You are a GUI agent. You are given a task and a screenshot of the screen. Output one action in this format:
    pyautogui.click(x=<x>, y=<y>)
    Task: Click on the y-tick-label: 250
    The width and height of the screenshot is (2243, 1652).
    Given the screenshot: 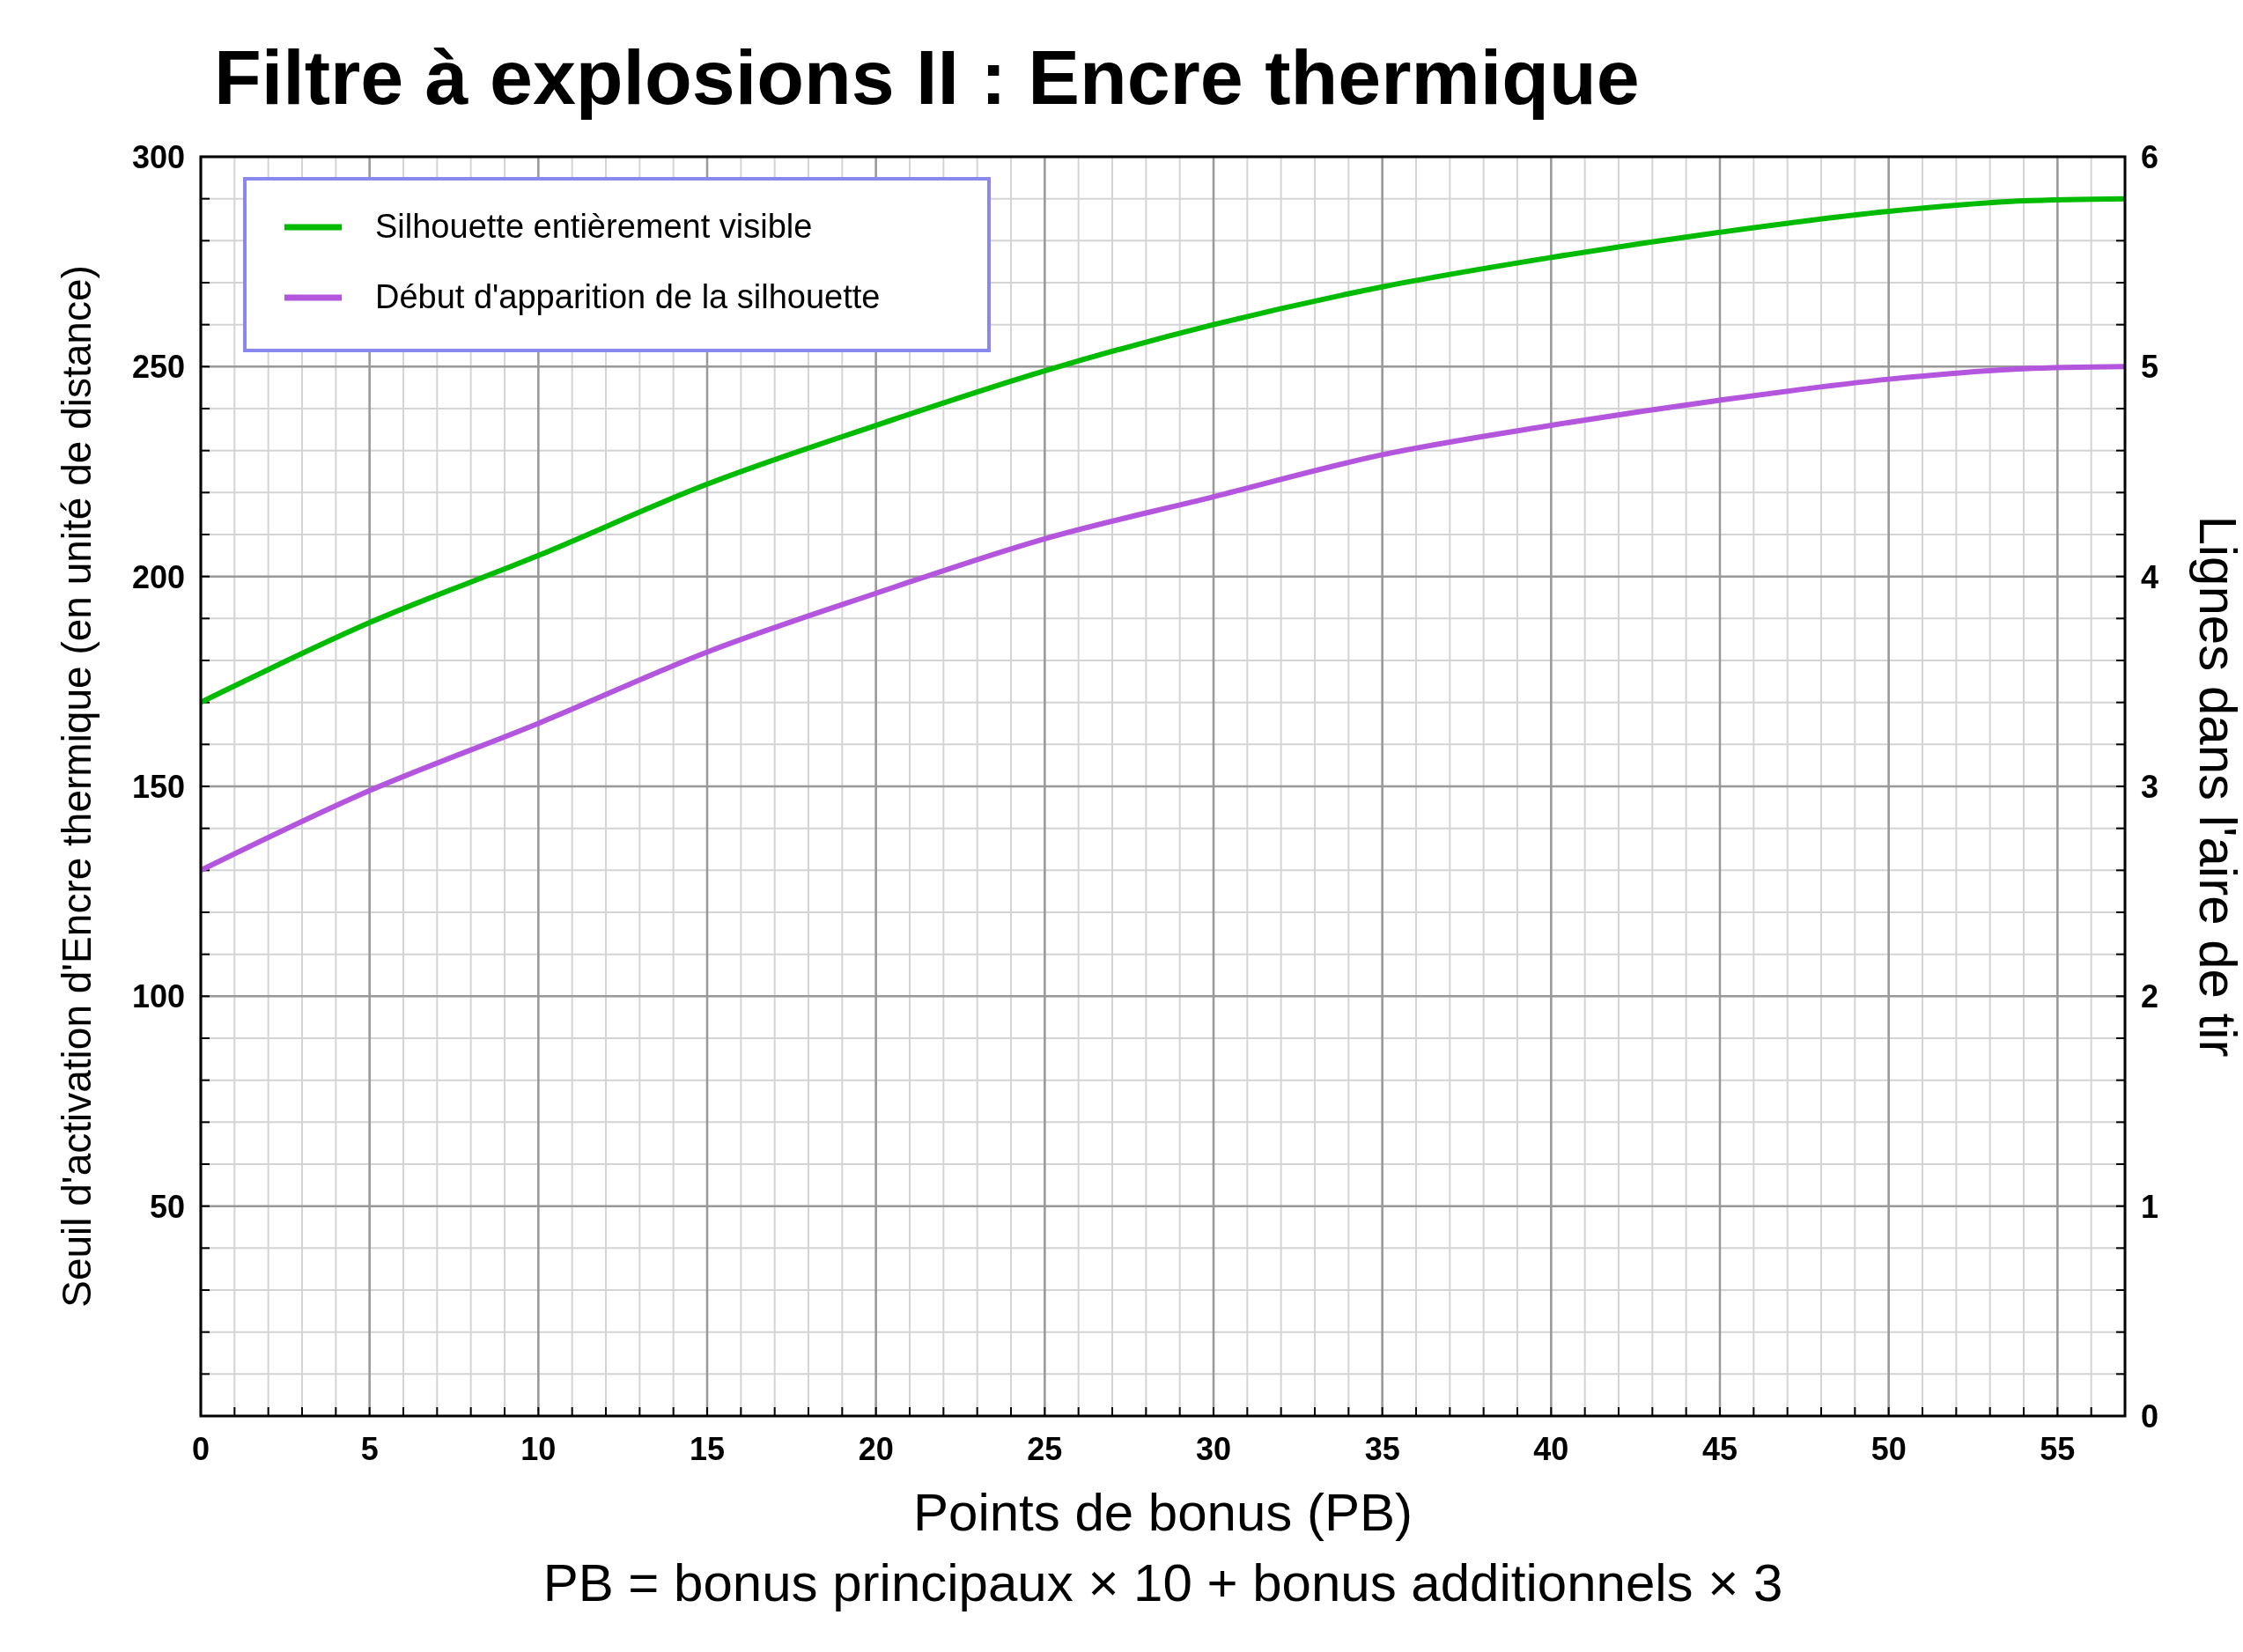 What is the action you would take?
    pyautogui.click(x=158, y=367)
    